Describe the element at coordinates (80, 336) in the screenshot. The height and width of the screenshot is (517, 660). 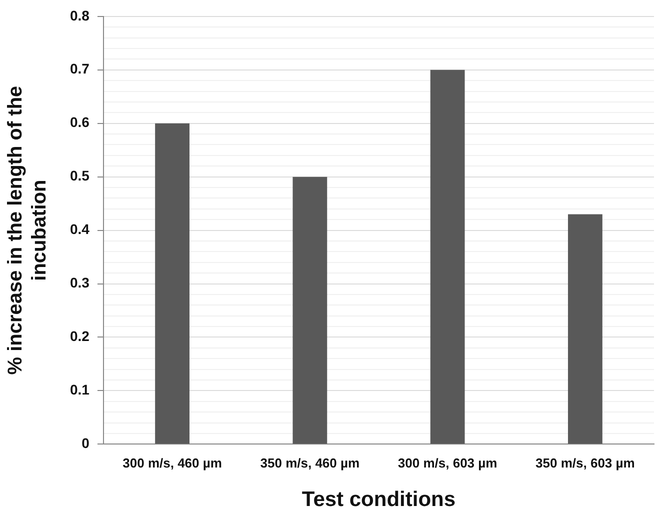
I see `y-tick-label: 0.2` at that location.